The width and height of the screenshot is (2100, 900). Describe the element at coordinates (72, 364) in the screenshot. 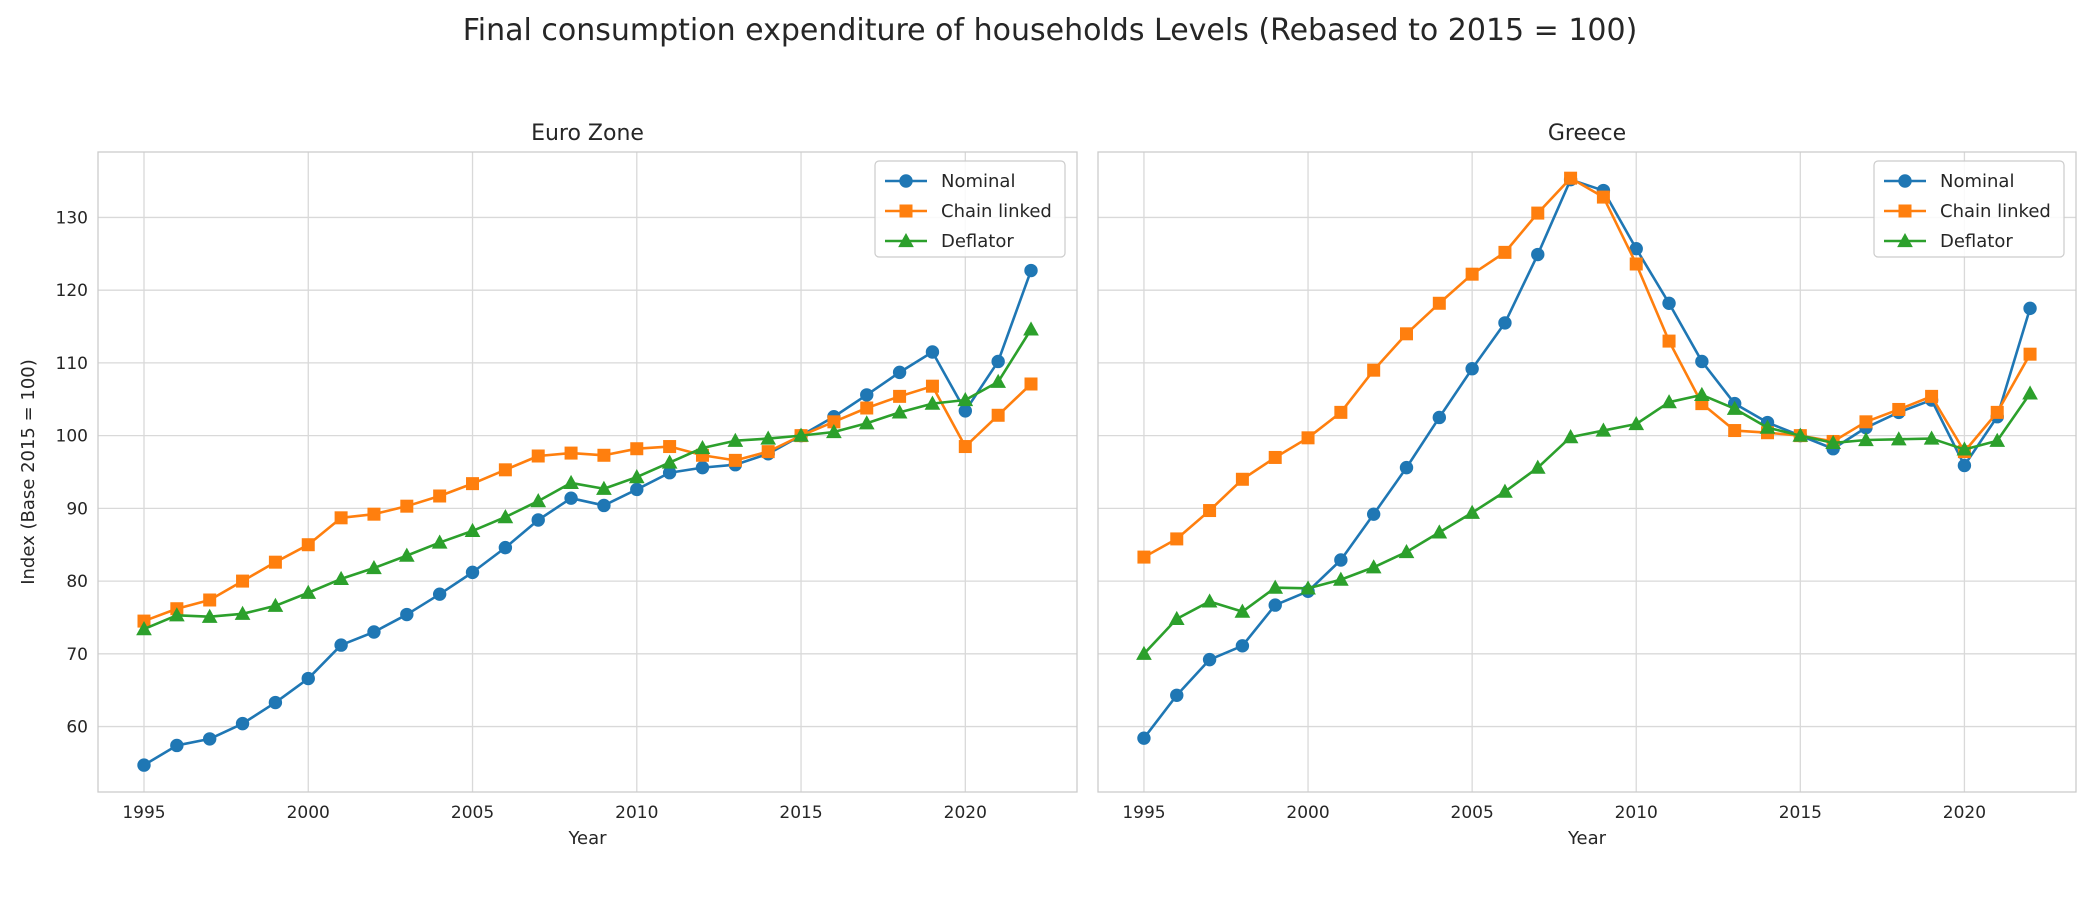

I see `y-tick-label: 110` at that location.